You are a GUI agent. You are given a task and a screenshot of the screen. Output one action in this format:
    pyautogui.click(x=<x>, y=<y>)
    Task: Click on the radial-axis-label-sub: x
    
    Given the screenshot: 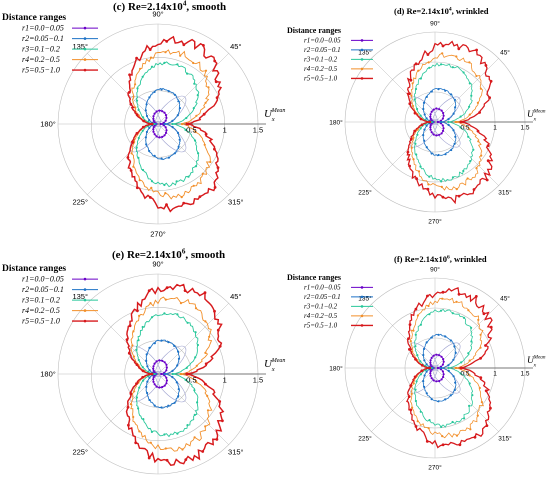 What is the action you would take?
    pyautogui.click(x=535, y=119)
    